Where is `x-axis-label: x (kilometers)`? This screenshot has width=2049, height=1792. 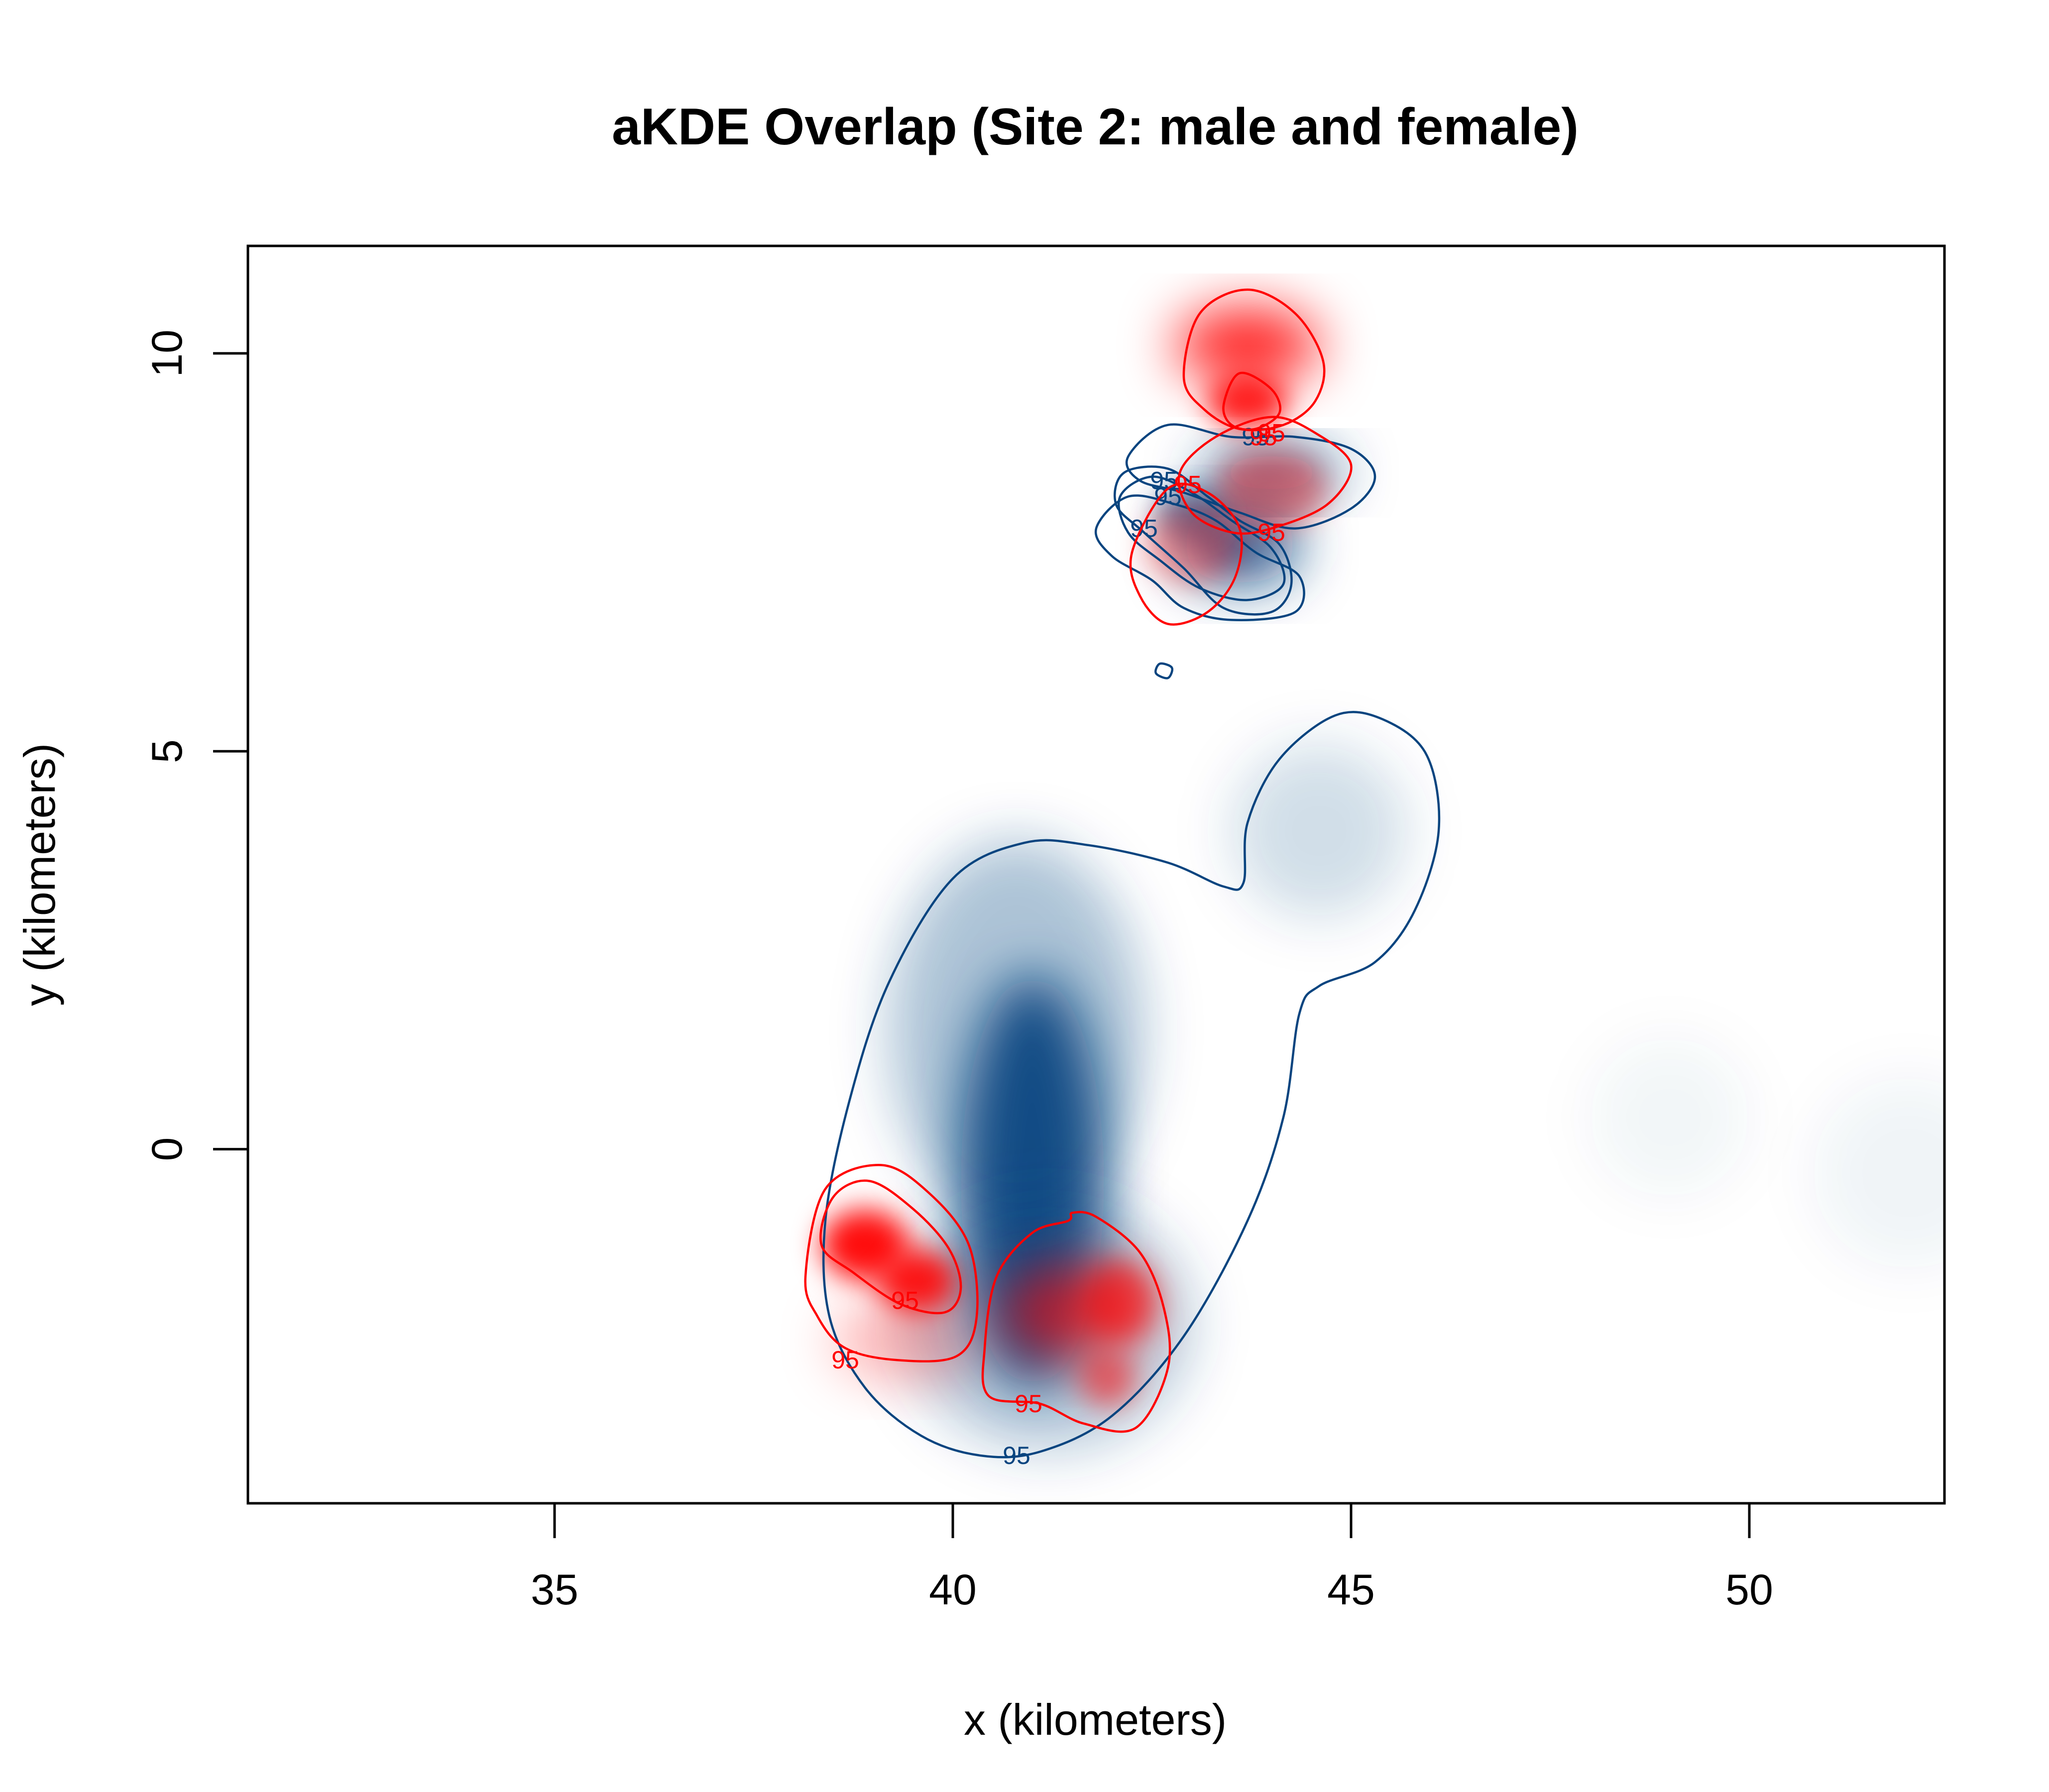 x-axis-label: x (kilometers) is located at coordinates (1095, 1719).